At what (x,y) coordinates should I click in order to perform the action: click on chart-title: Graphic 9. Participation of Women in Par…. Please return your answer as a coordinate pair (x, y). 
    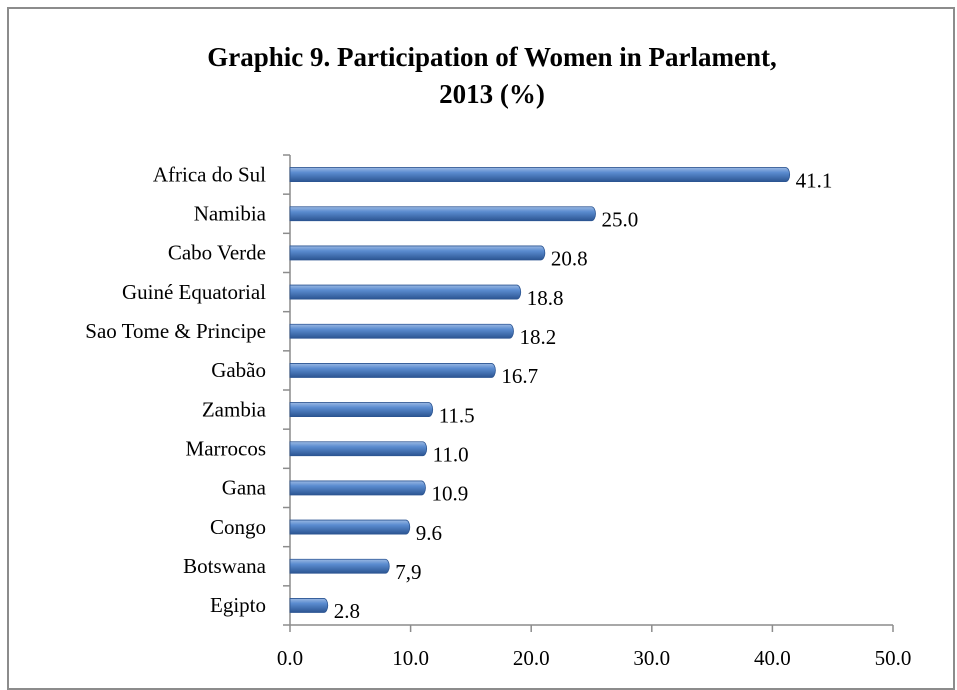
    Looking at the image, I should click on (491, 57).